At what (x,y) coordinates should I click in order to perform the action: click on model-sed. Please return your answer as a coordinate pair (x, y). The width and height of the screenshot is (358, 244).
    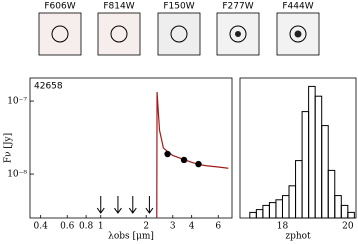
    Looking at the image, I should click on (192, 155).